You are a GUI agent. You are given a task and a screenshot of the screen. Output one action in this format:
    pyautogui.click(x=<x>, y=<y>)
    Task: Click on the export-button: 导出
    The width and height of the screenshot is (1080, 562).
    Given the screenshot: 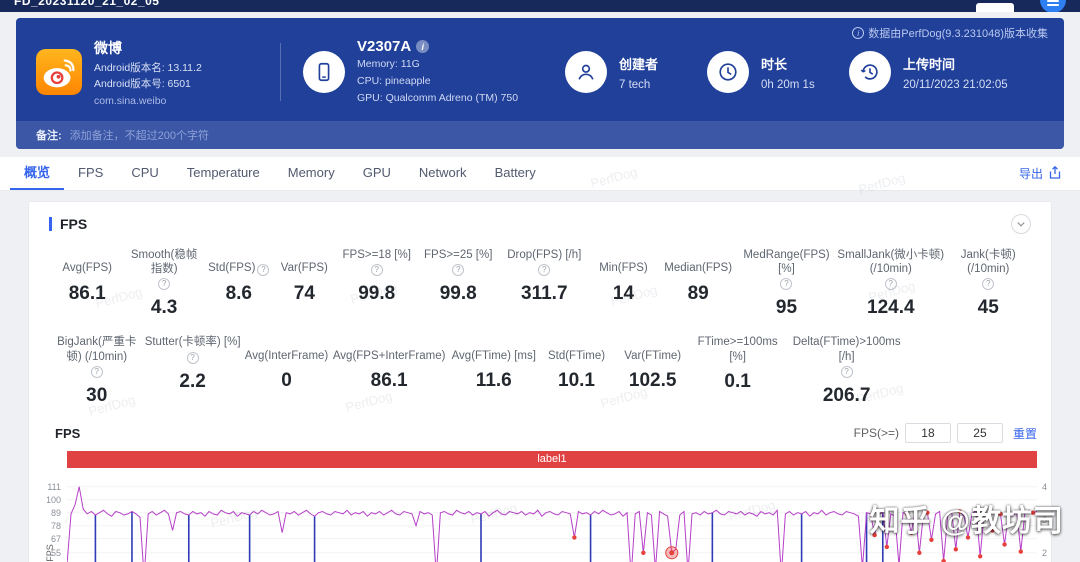 What is the action you would take?
    pyautogui.click(x=1040, y=173)
    